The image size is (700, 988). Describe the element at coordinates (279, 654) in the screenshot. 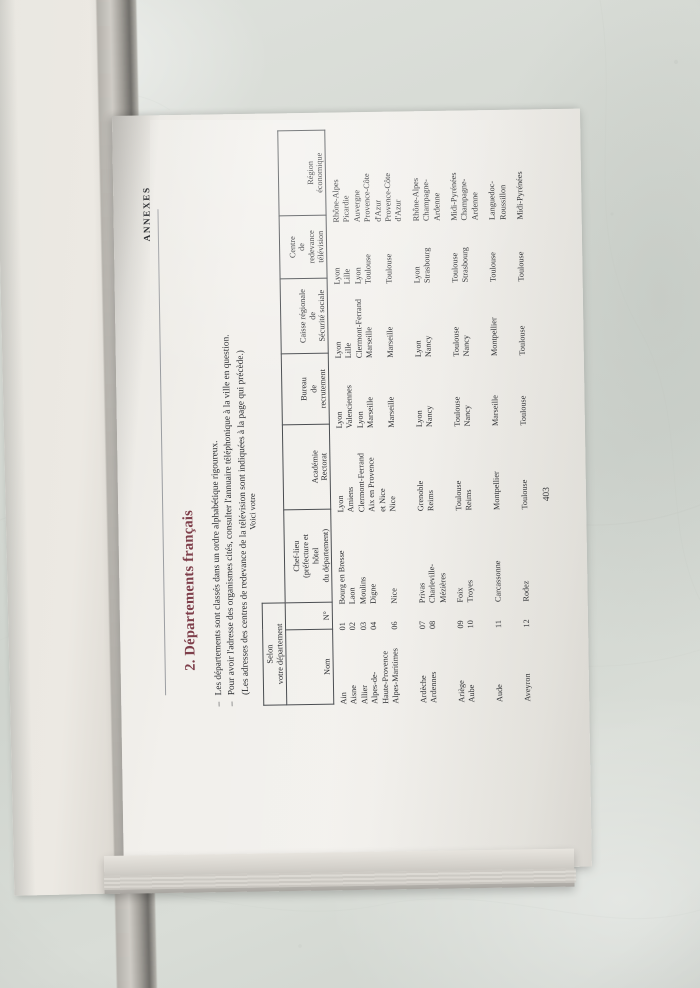

I see `group-left-line2: votre département` at that location.